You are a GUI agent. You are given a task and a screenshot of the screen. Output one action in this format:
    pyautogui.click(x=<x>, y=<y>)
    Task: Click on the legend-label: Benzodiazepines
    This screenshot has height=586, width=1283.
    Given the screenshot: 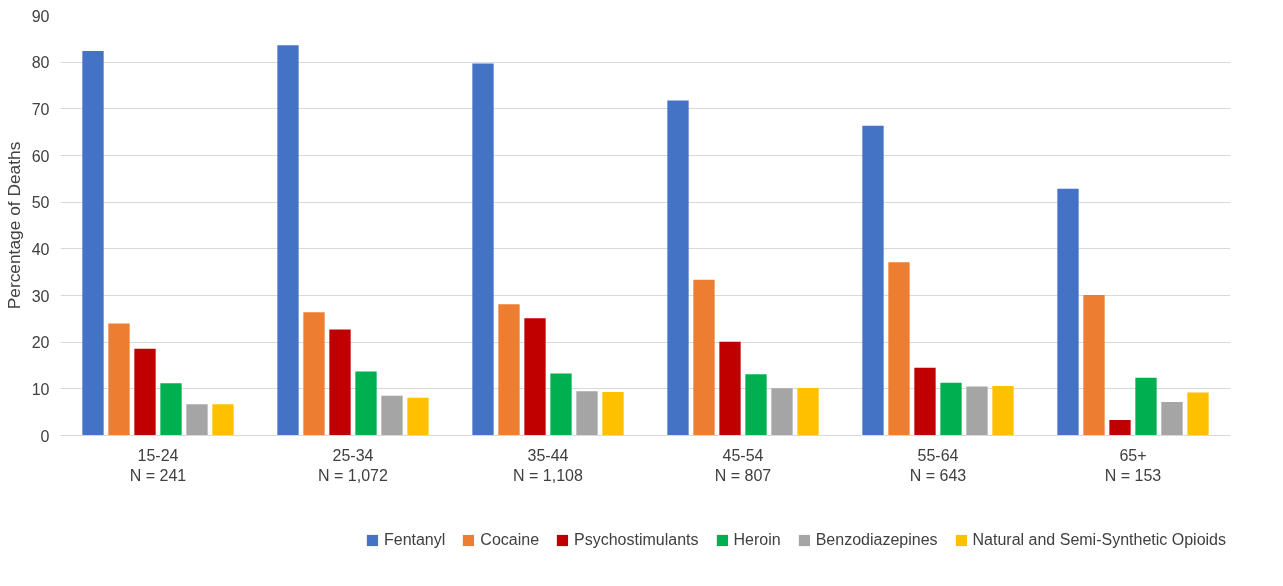 What is the action you would take?
    pyautogui.click(x=876, y=540)
    